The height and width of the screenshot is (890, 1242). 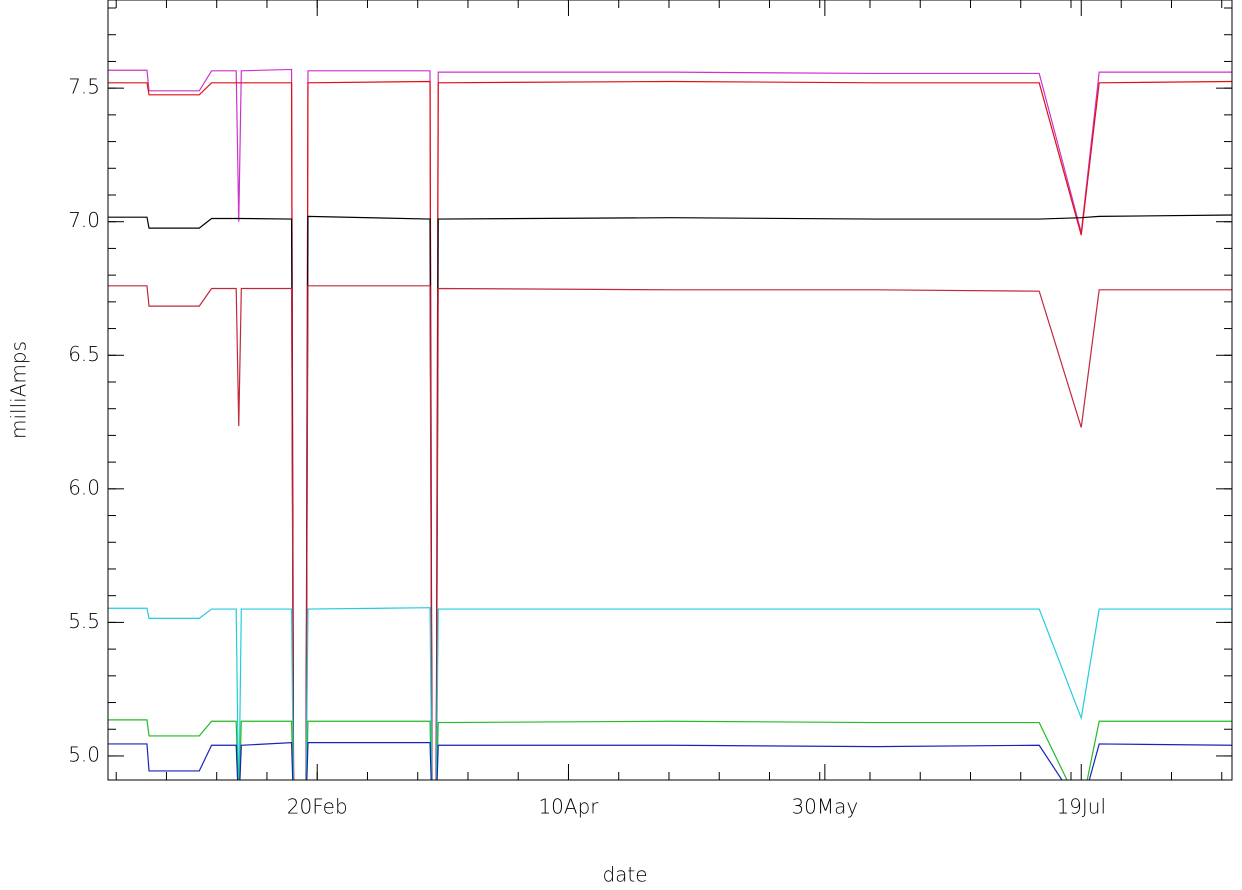 What do you see at coordinates (1081, 807) in the screenshot?
I see `x-tick-label: 19Jul` at bounding box center [1081, 807].